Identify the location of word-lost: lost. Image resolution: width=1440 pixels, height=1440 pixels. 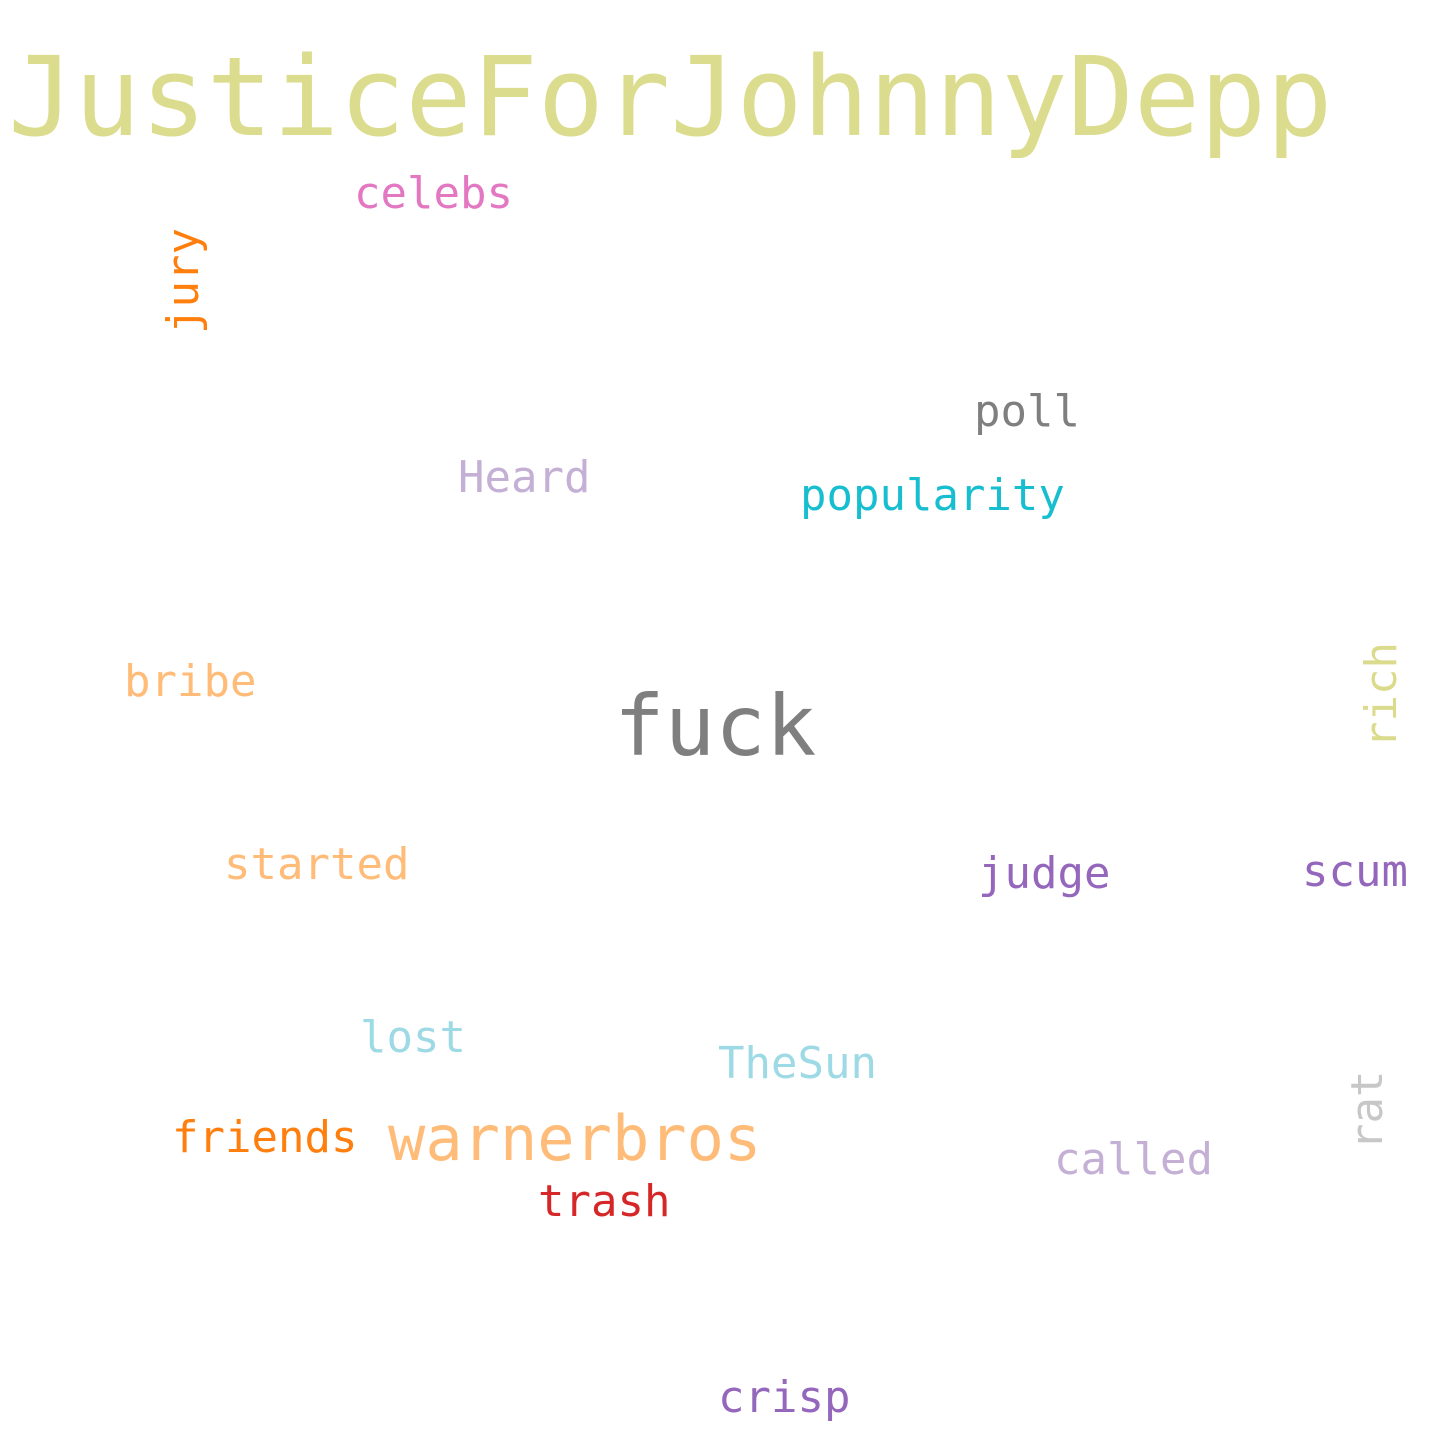
(413, 1037).